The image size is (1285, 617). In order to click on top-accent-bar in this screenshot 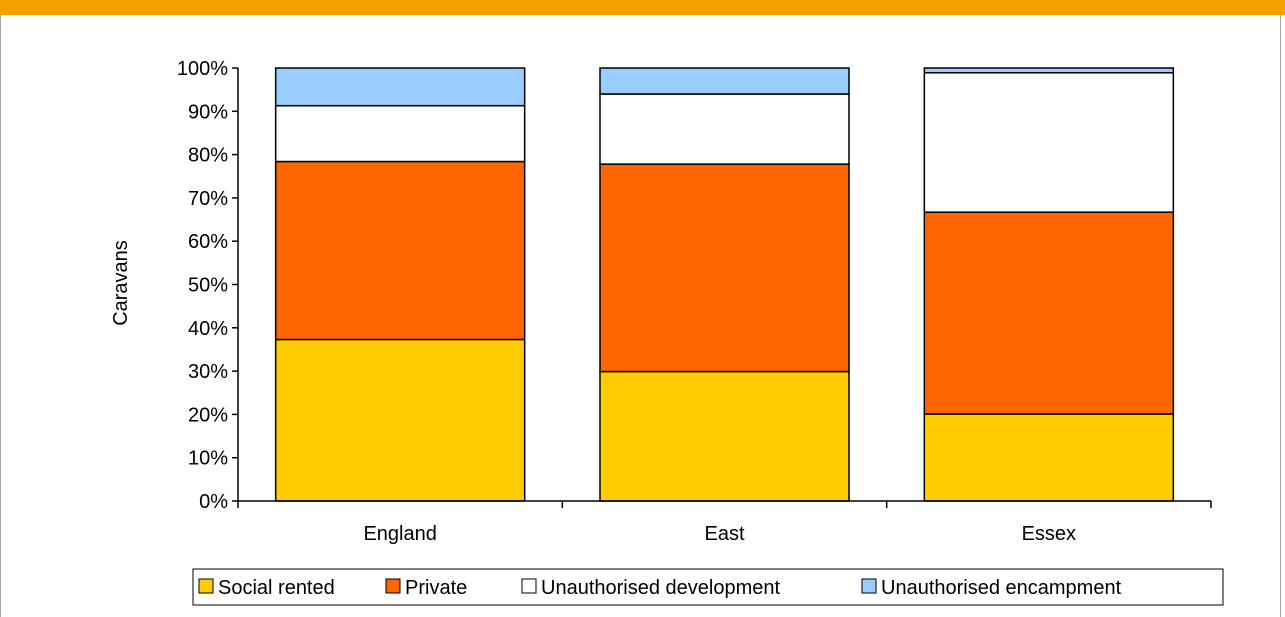, I will do `click(642, 7)`.